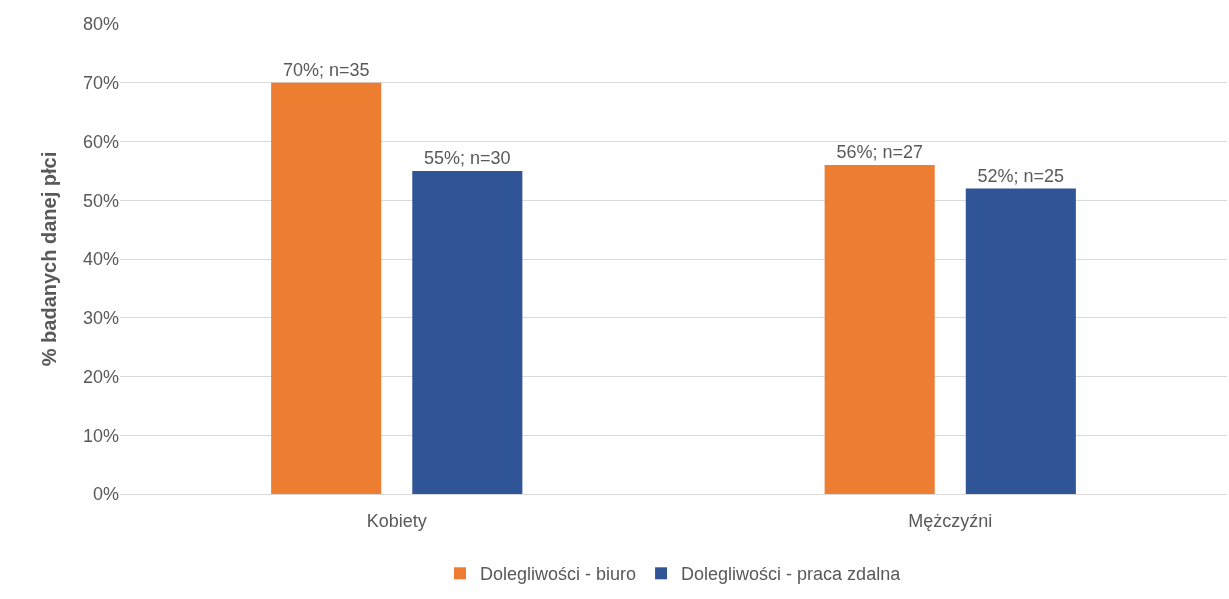 This screenshot has width=1229, height=599. What do you see at coordinates (100, 24) in the screenshot?
I see `y-tick-label: 80%` at bounding box center [100, 24].